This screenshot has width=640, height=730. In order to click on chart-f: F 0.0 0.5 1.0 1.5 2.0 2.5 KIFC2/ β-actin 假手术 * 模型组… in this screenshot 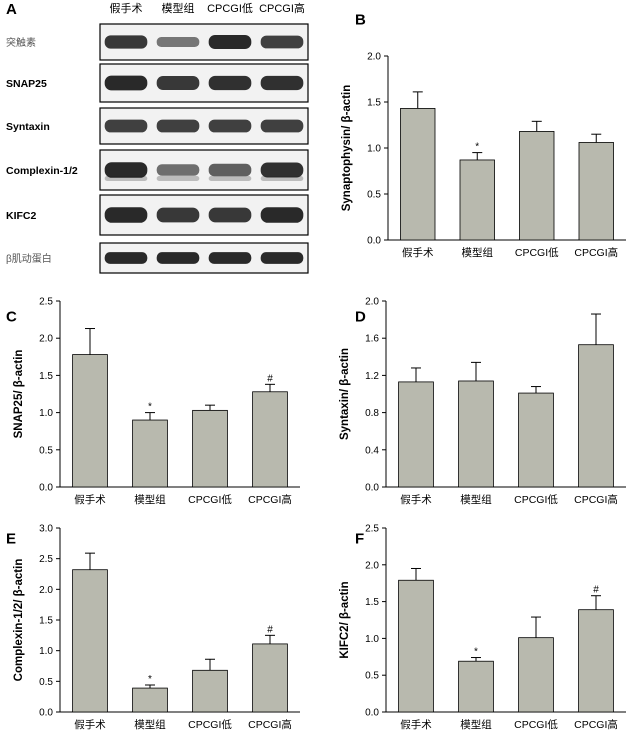, I will do `click(482, 627)`.